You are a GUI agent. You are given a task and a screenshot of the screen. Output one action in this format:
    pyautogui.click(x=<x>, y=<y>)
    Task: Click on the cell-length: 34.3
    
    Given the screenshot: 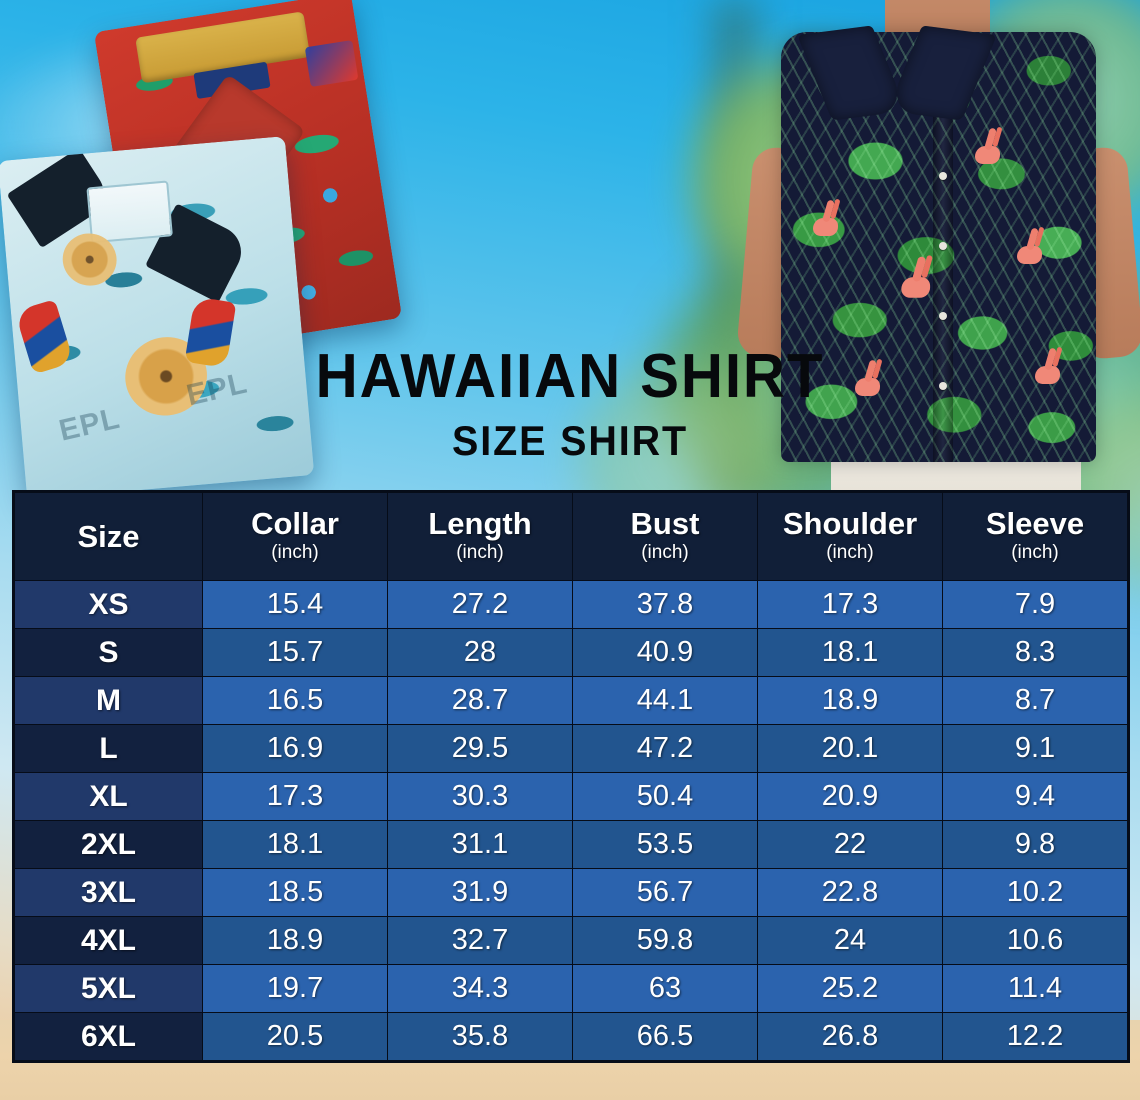 What is the action you would take?
    pyautogui.click(x=480, y=988)
    